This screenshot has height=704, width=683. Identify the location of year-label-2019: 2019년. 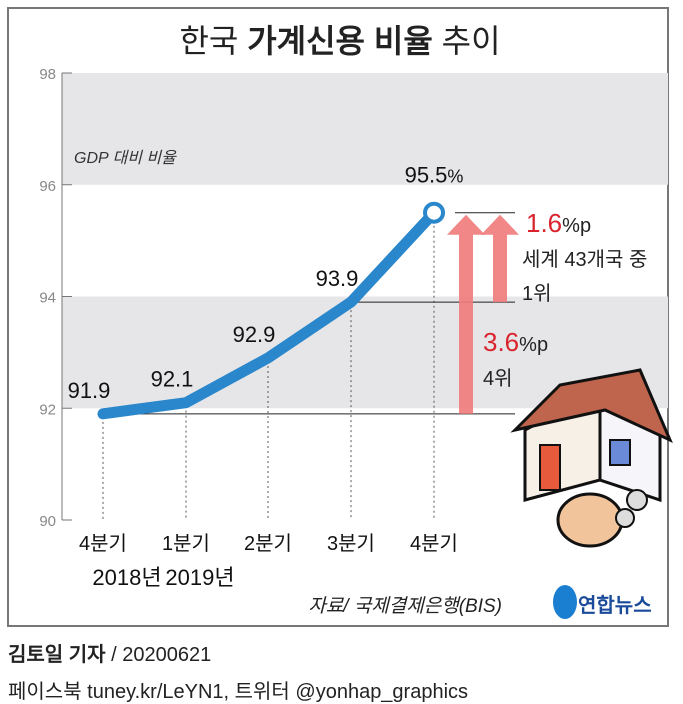
(199, 577).